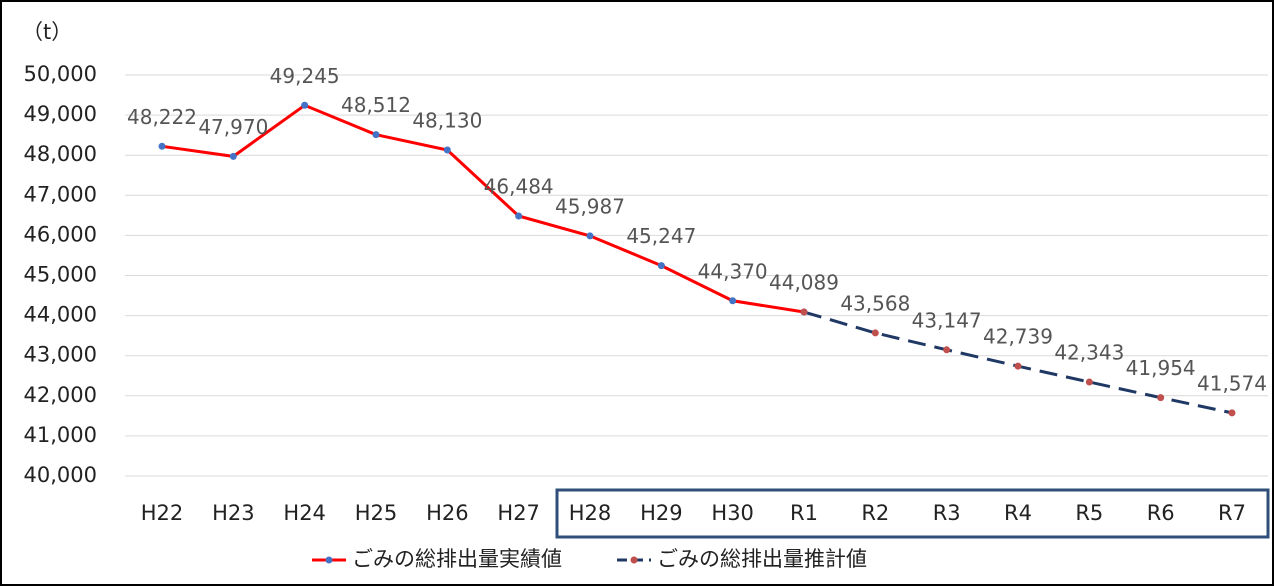 The image size is (1274, 586). I want to click on value-label: 45,247, so click(661, 236).